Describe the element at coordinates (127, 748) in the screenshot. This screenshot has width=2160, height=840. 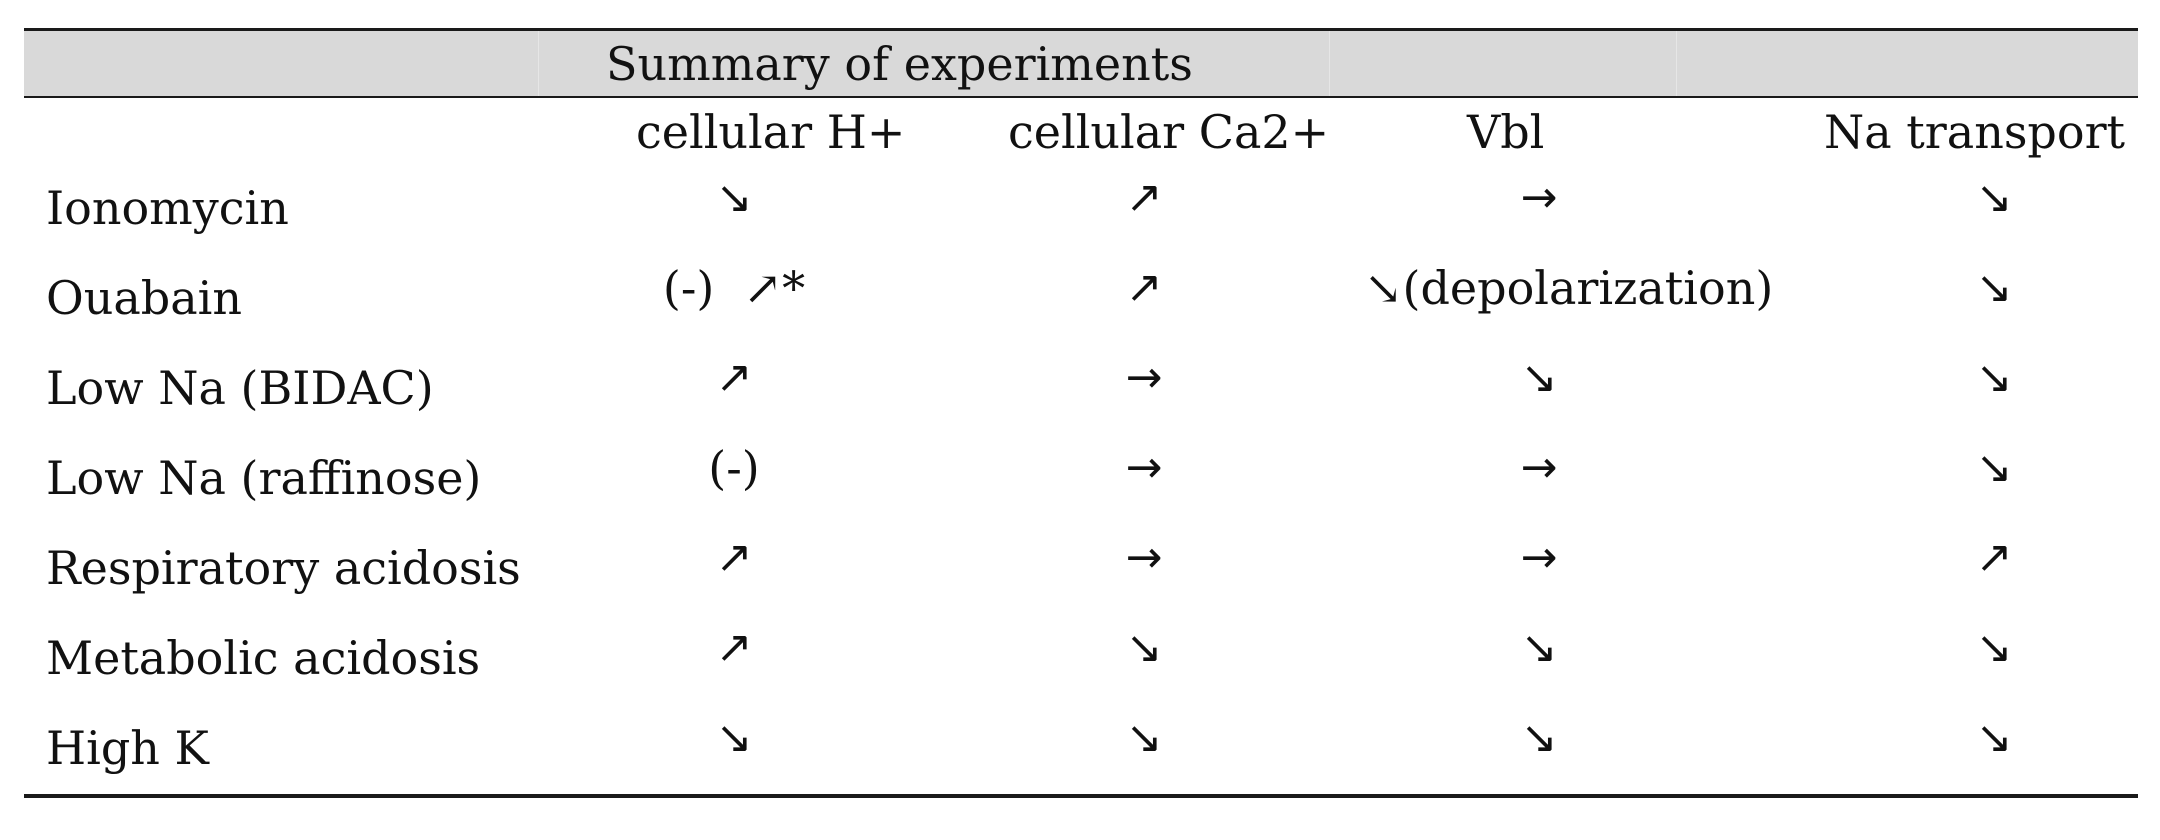
I see `row-label-high-k: High K` at that location.